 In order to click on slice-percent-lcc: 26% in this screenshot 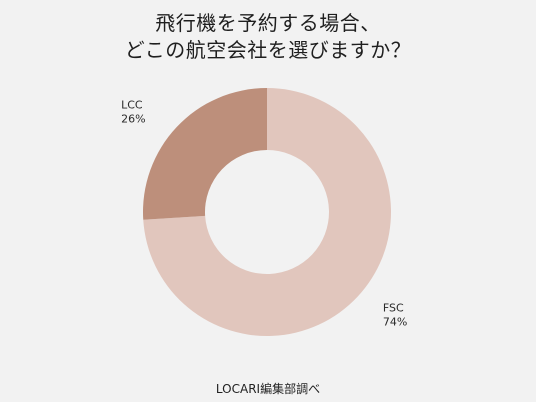, I will do `click(133, 119)`.